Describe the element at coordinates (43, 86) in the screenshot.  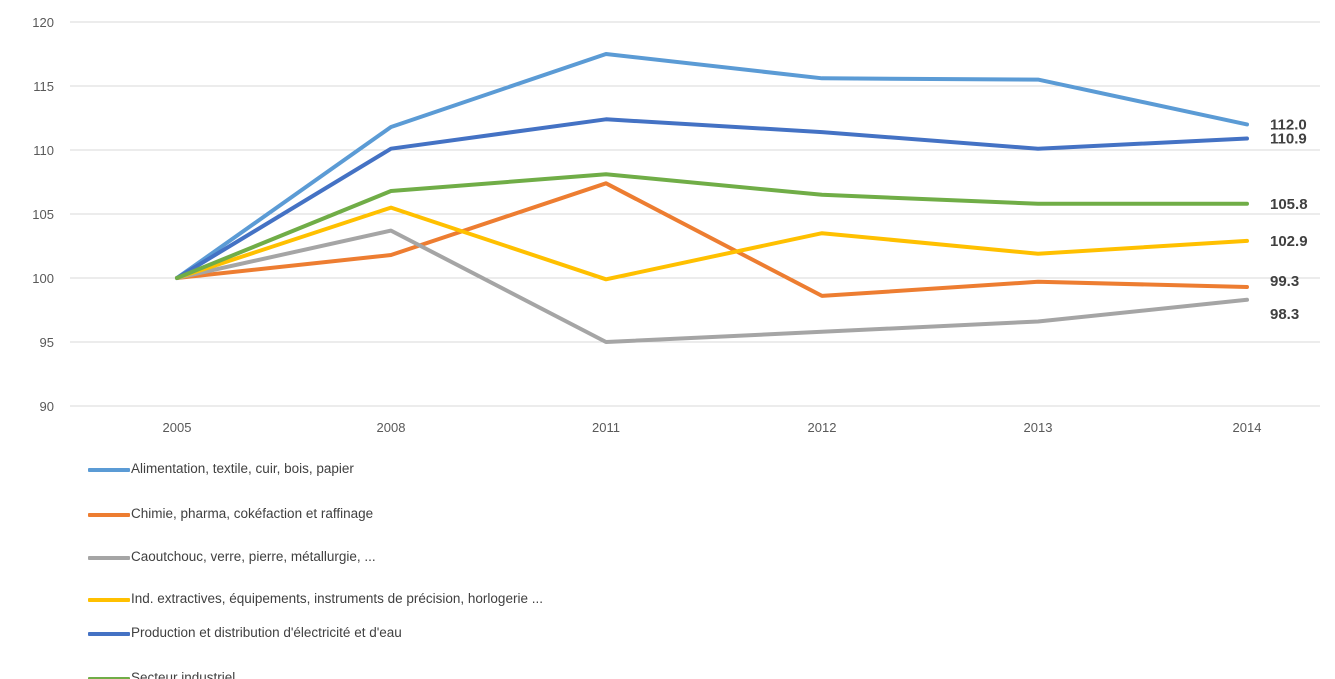
I see `y-tick-label: 115` at that location.